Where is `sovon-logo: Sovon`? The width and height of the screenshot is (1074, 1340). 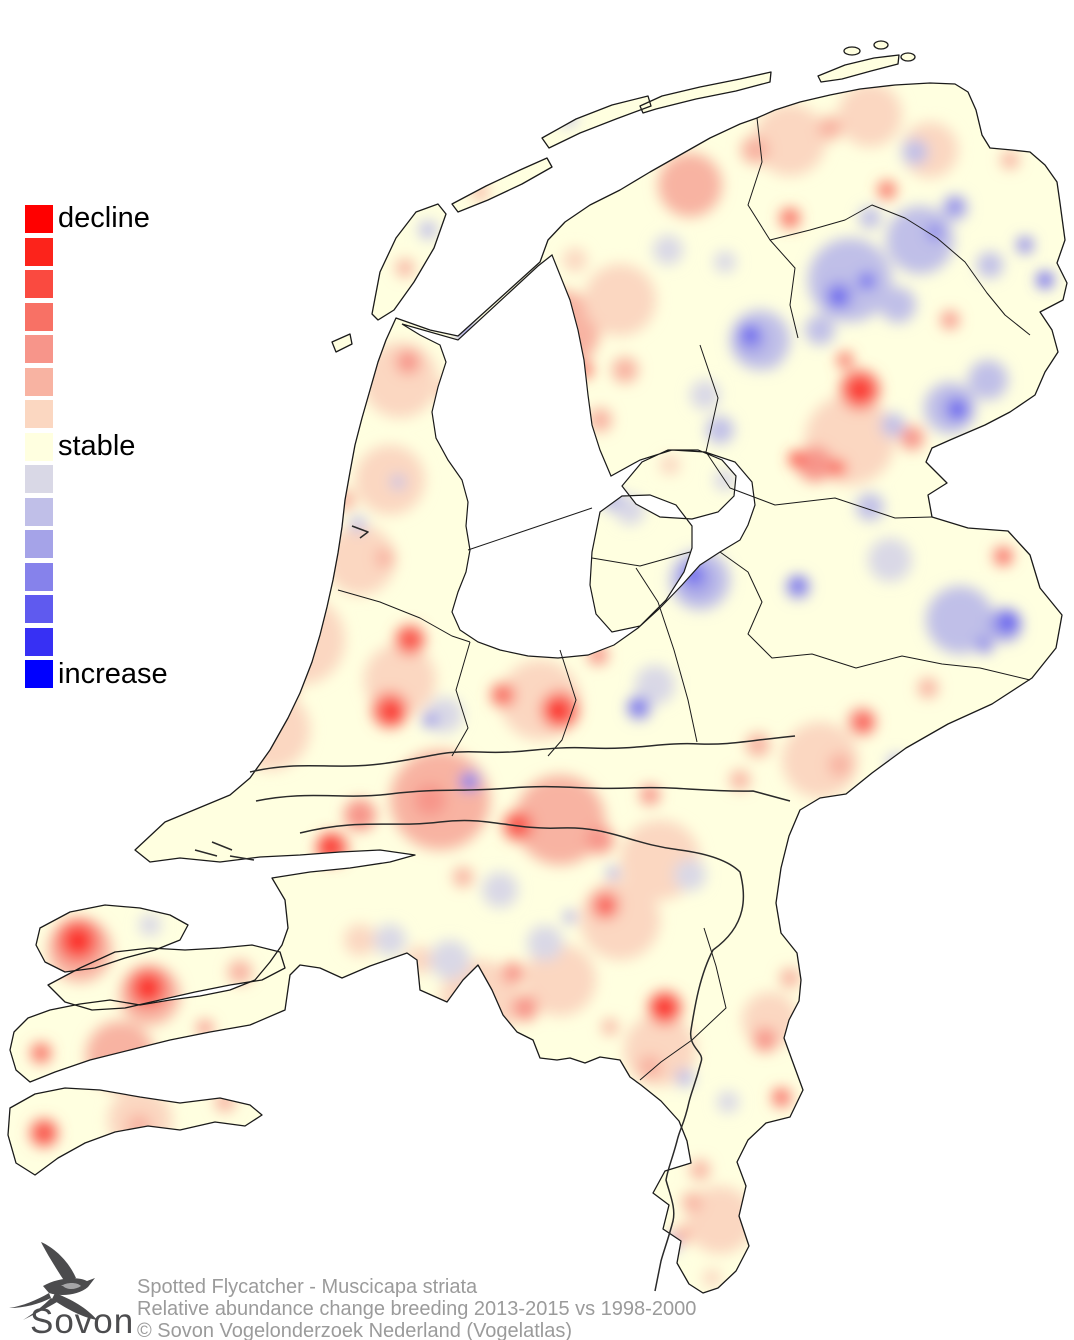
sovon-logo: Sovon is located at coordinates (70, 1288).